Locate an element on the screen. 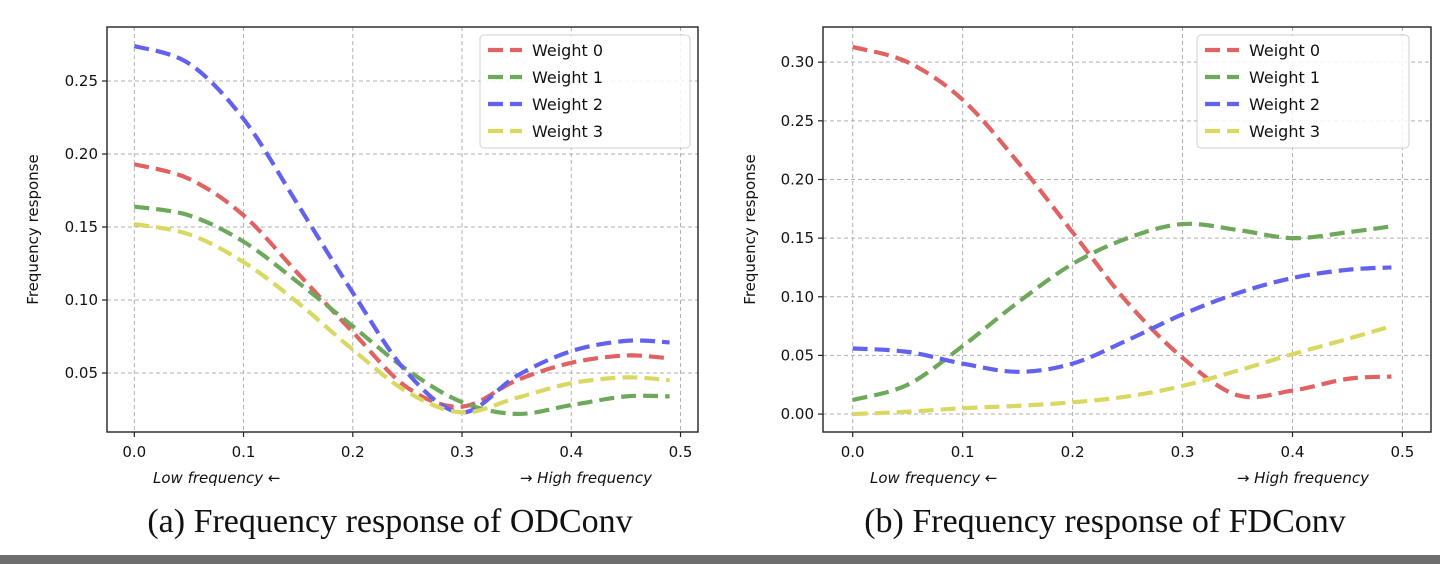  y-tick-label: 0.00 is located at coordinates (797, 414).